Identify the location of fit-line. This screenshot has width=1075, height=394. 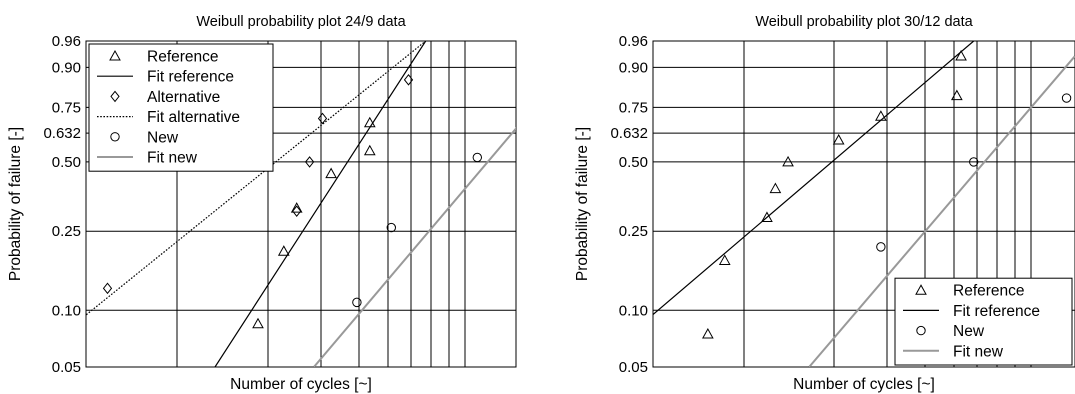
(414, 247).